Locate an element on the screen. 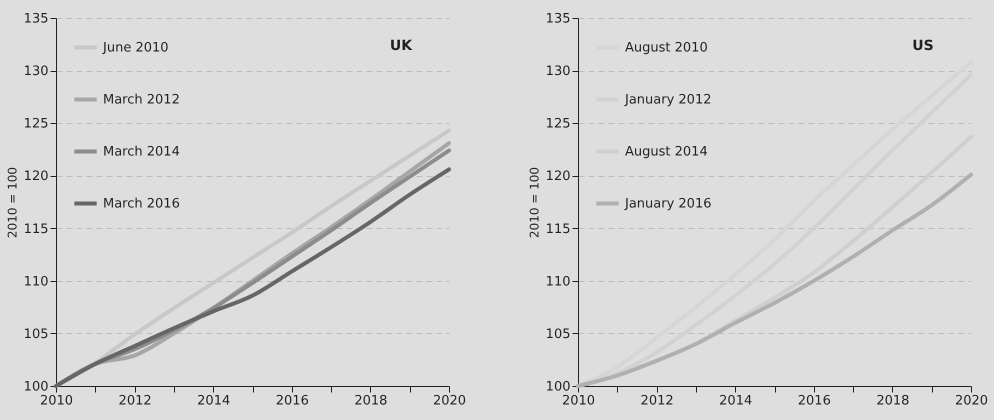 The image size is (994, 420). legend-label: August 2014 is located at coordinates (666, 152).